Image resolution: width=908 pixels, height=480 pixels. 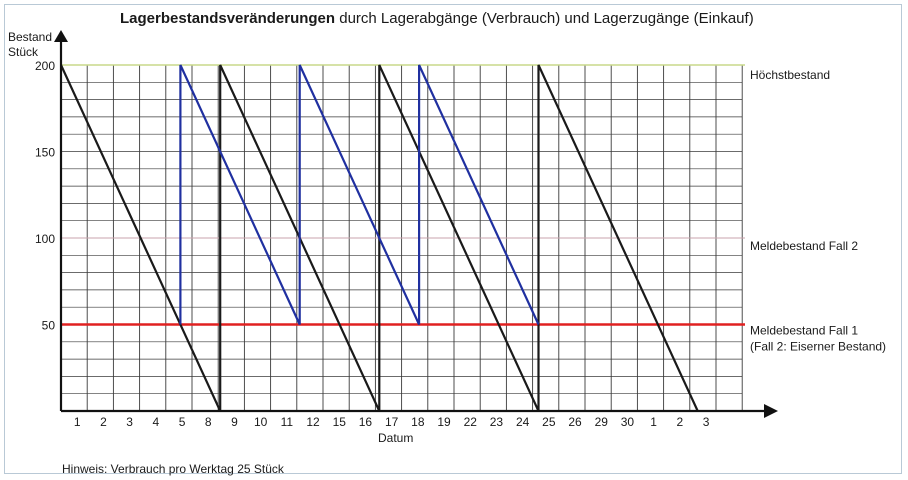 I want to click on x-tick-label: 23, so click(x=497, y=422).